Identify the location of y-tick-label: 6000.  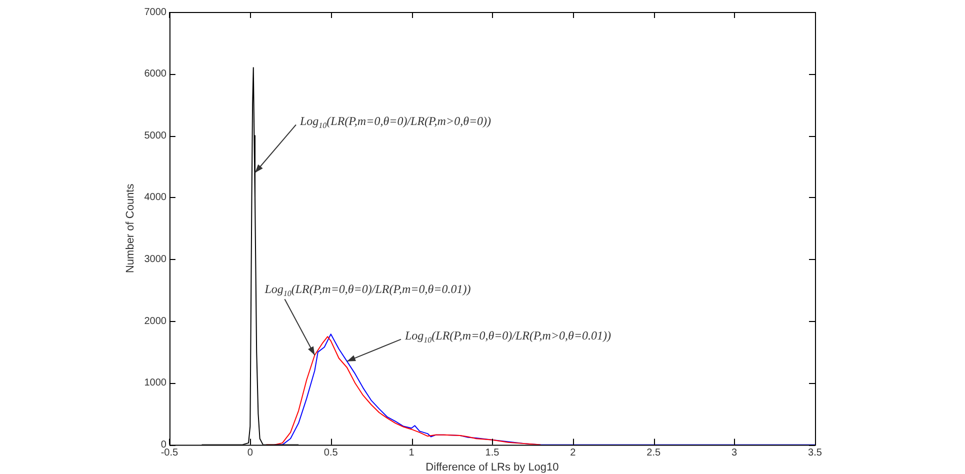
(155, 74).